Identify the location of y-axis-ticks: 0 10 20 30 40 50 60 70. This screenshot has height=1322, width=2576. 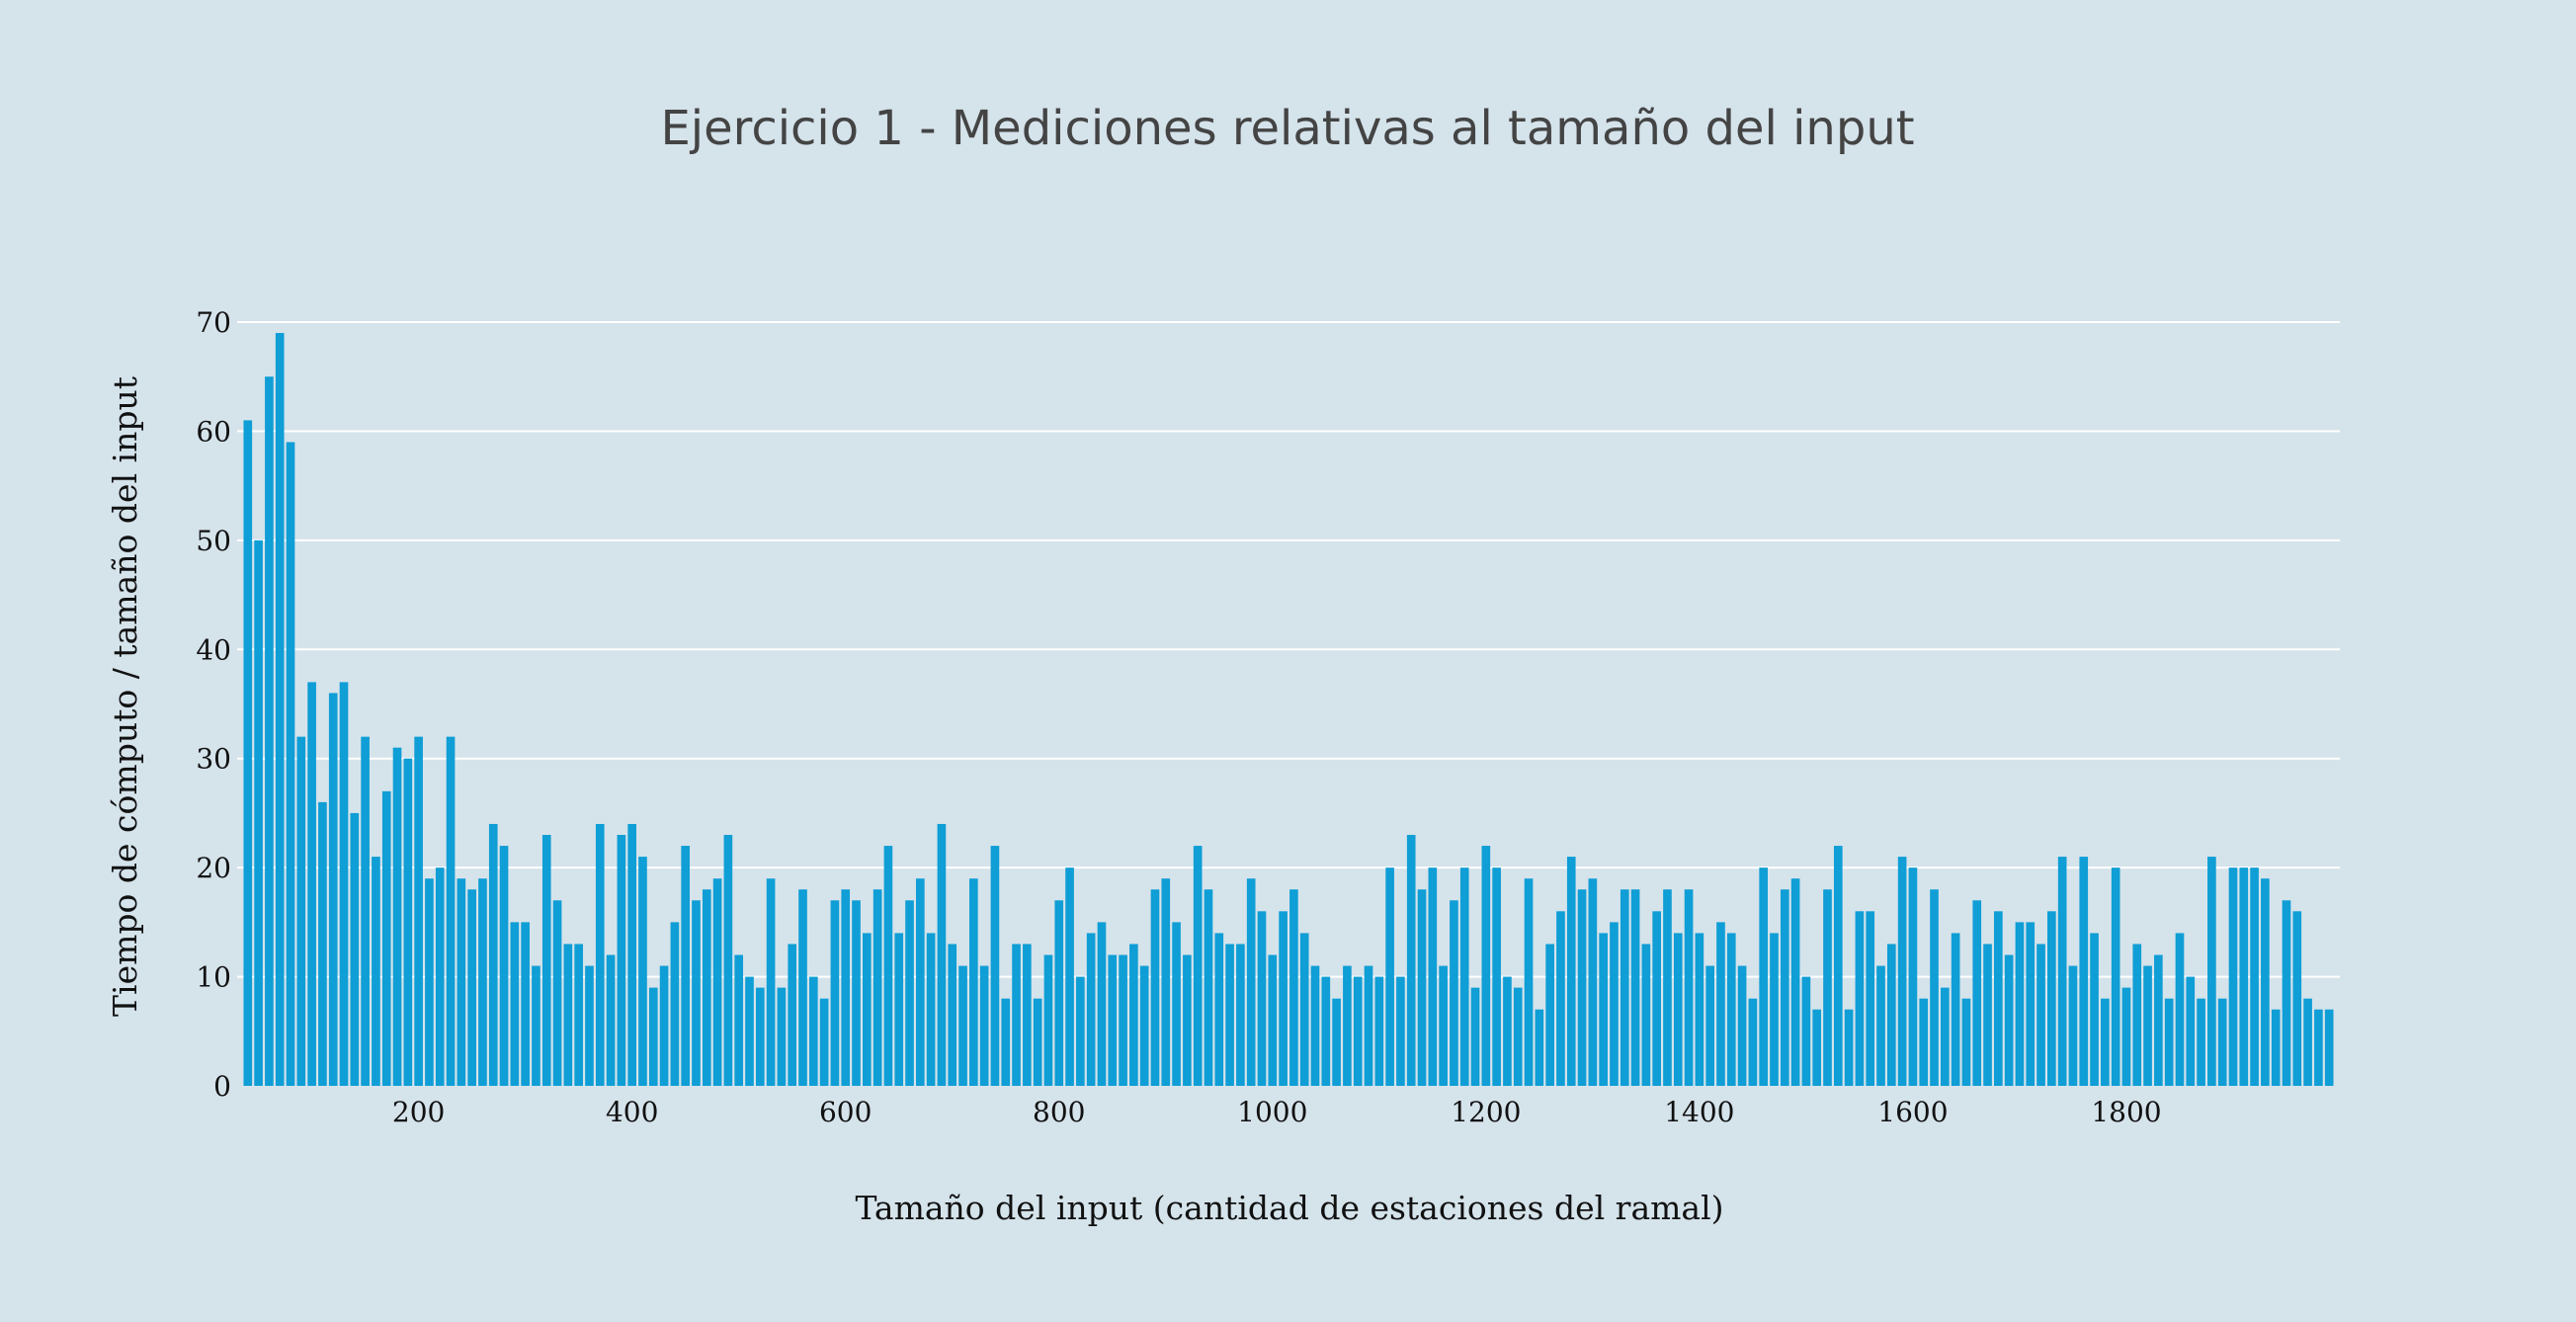
(213, 704).